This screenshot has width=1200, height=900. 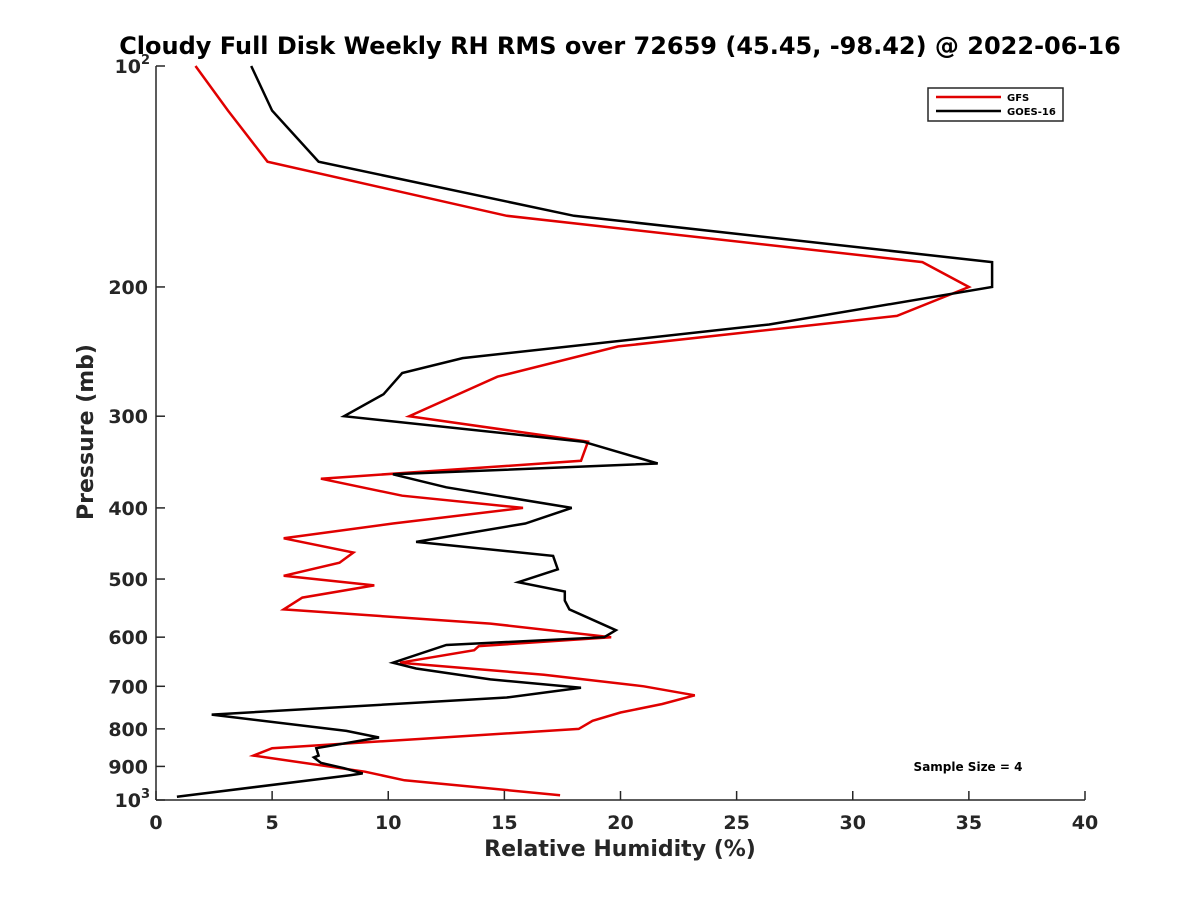 I want to click on x-tick-label: 20, so click(x=620, y=823).